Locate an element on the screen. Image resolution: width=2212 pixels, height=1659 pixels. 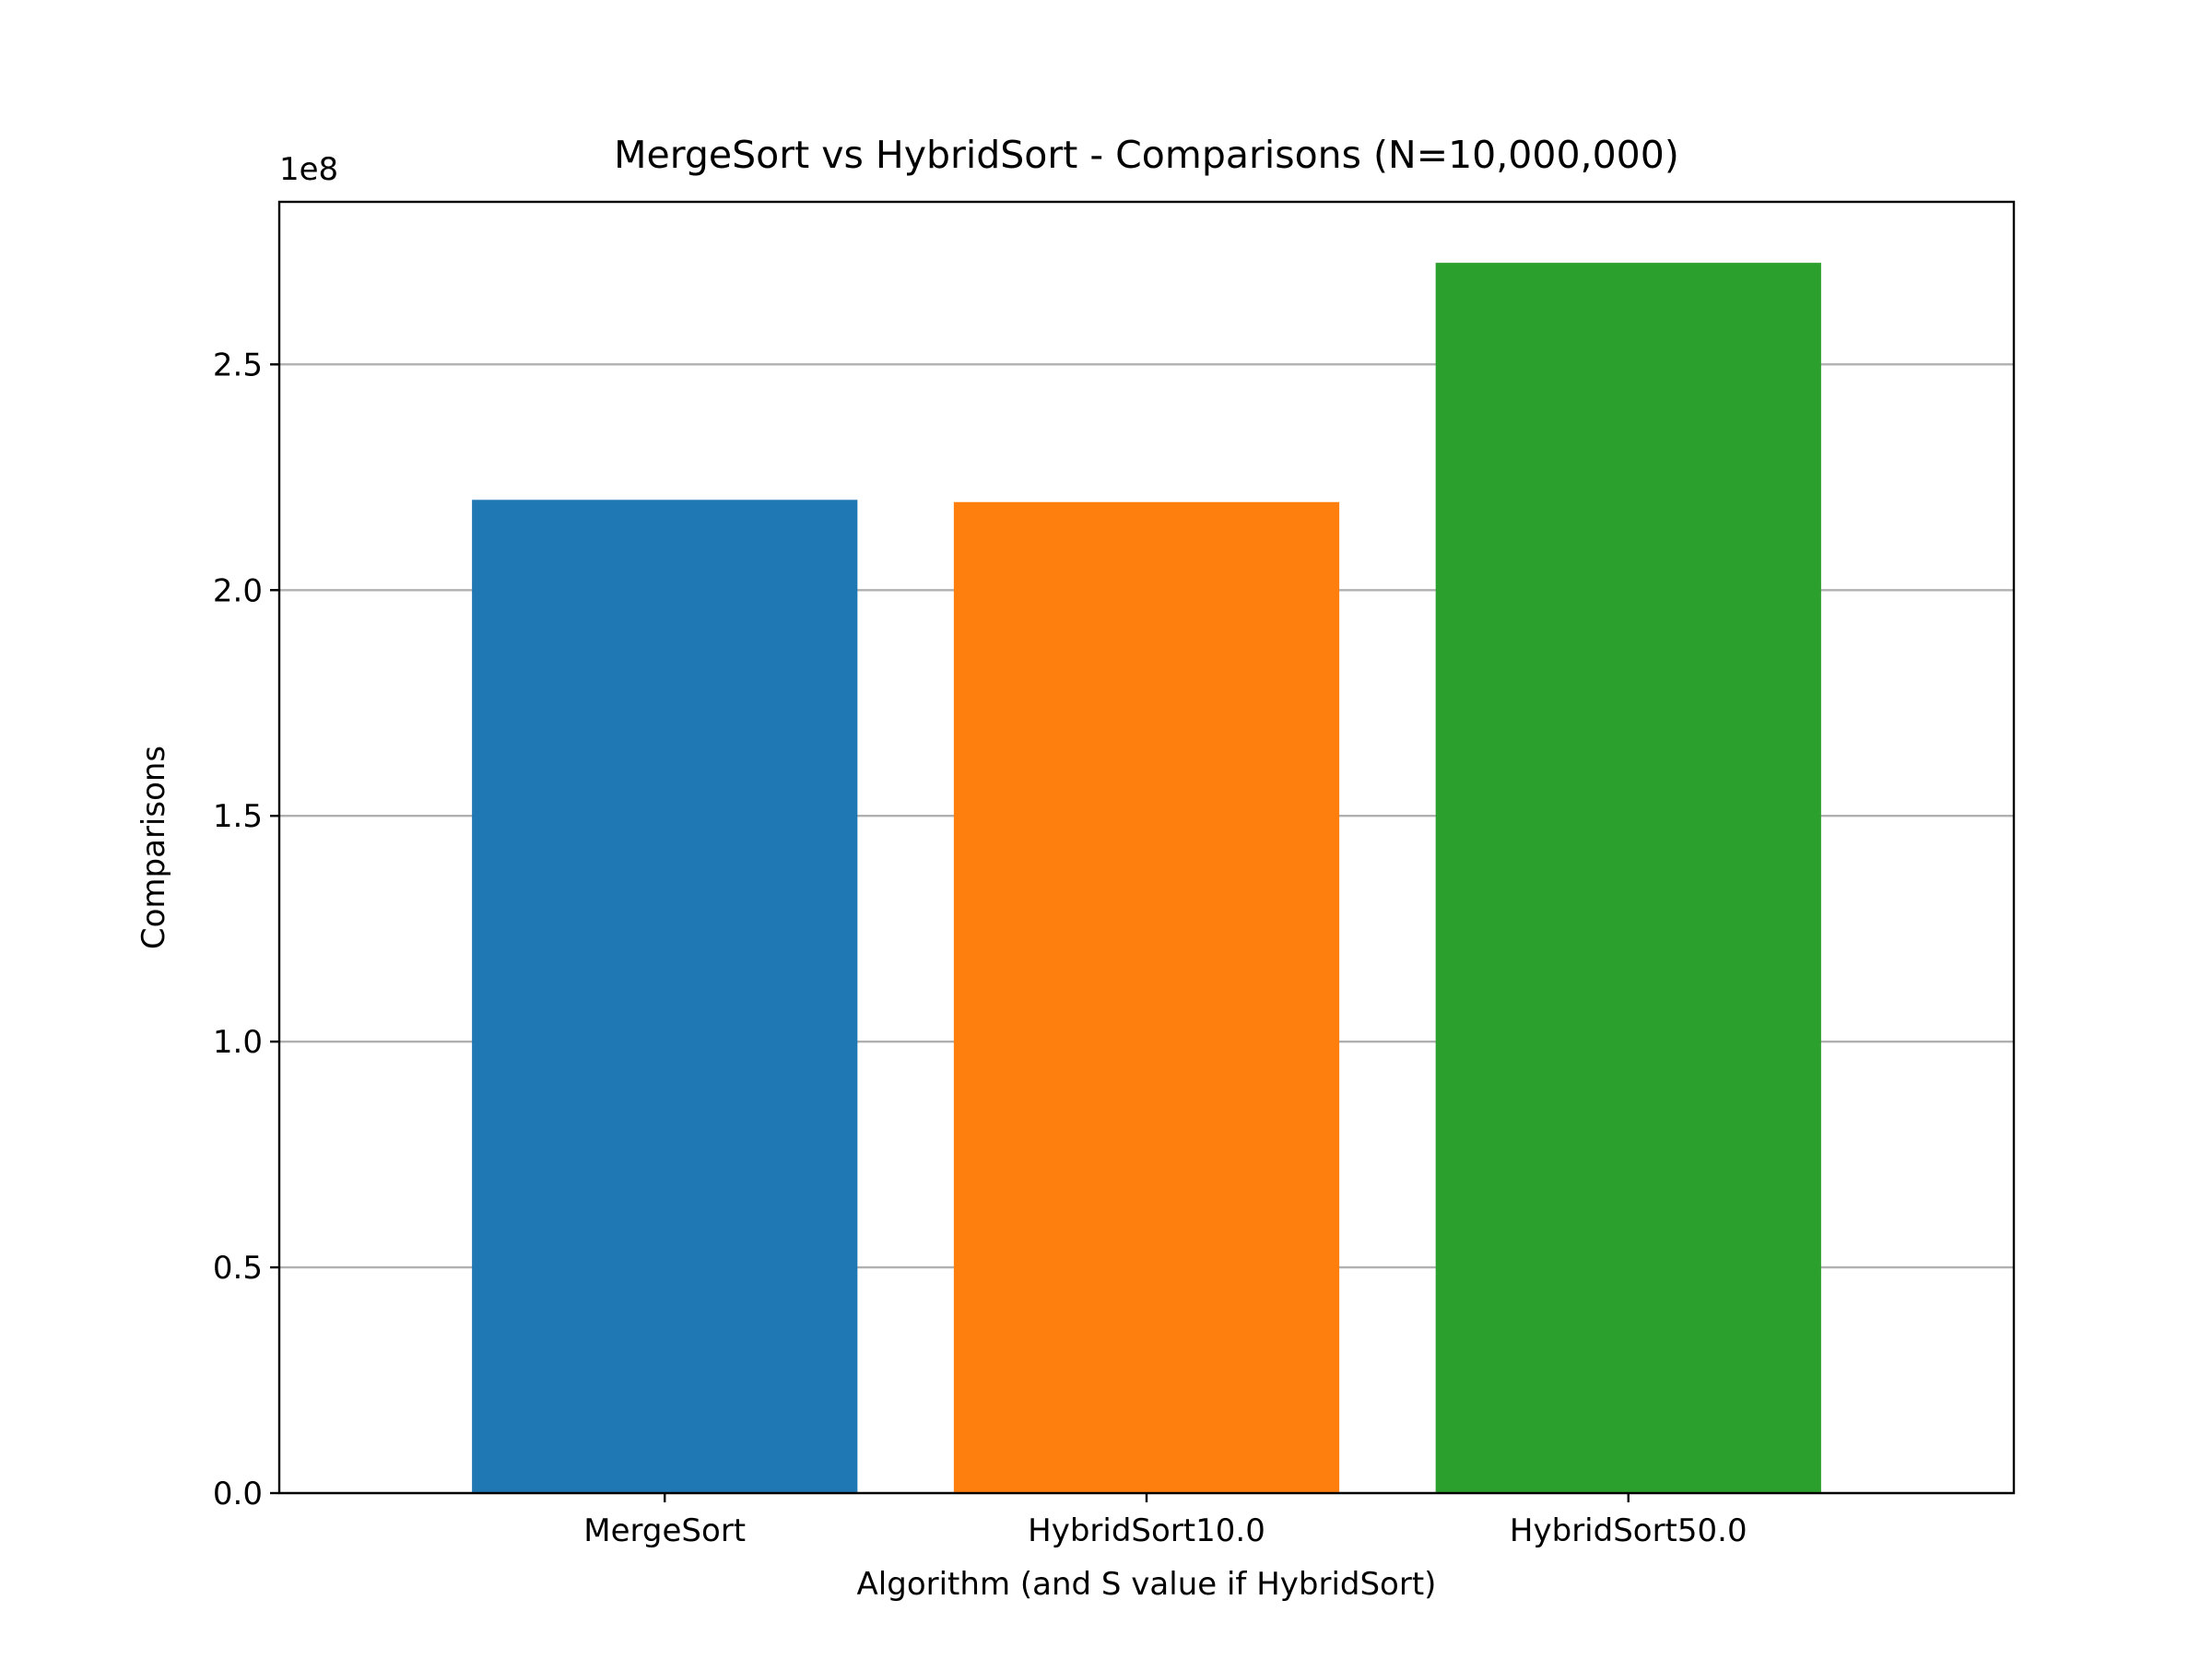
y-tick-label: 1.5 is located at coordinates (238, 816).